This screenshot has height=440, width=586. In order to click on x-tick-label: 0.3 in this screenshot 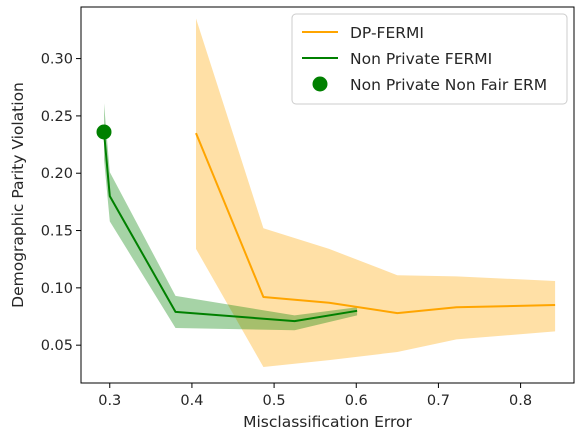, I will do `click(109, 401)`.